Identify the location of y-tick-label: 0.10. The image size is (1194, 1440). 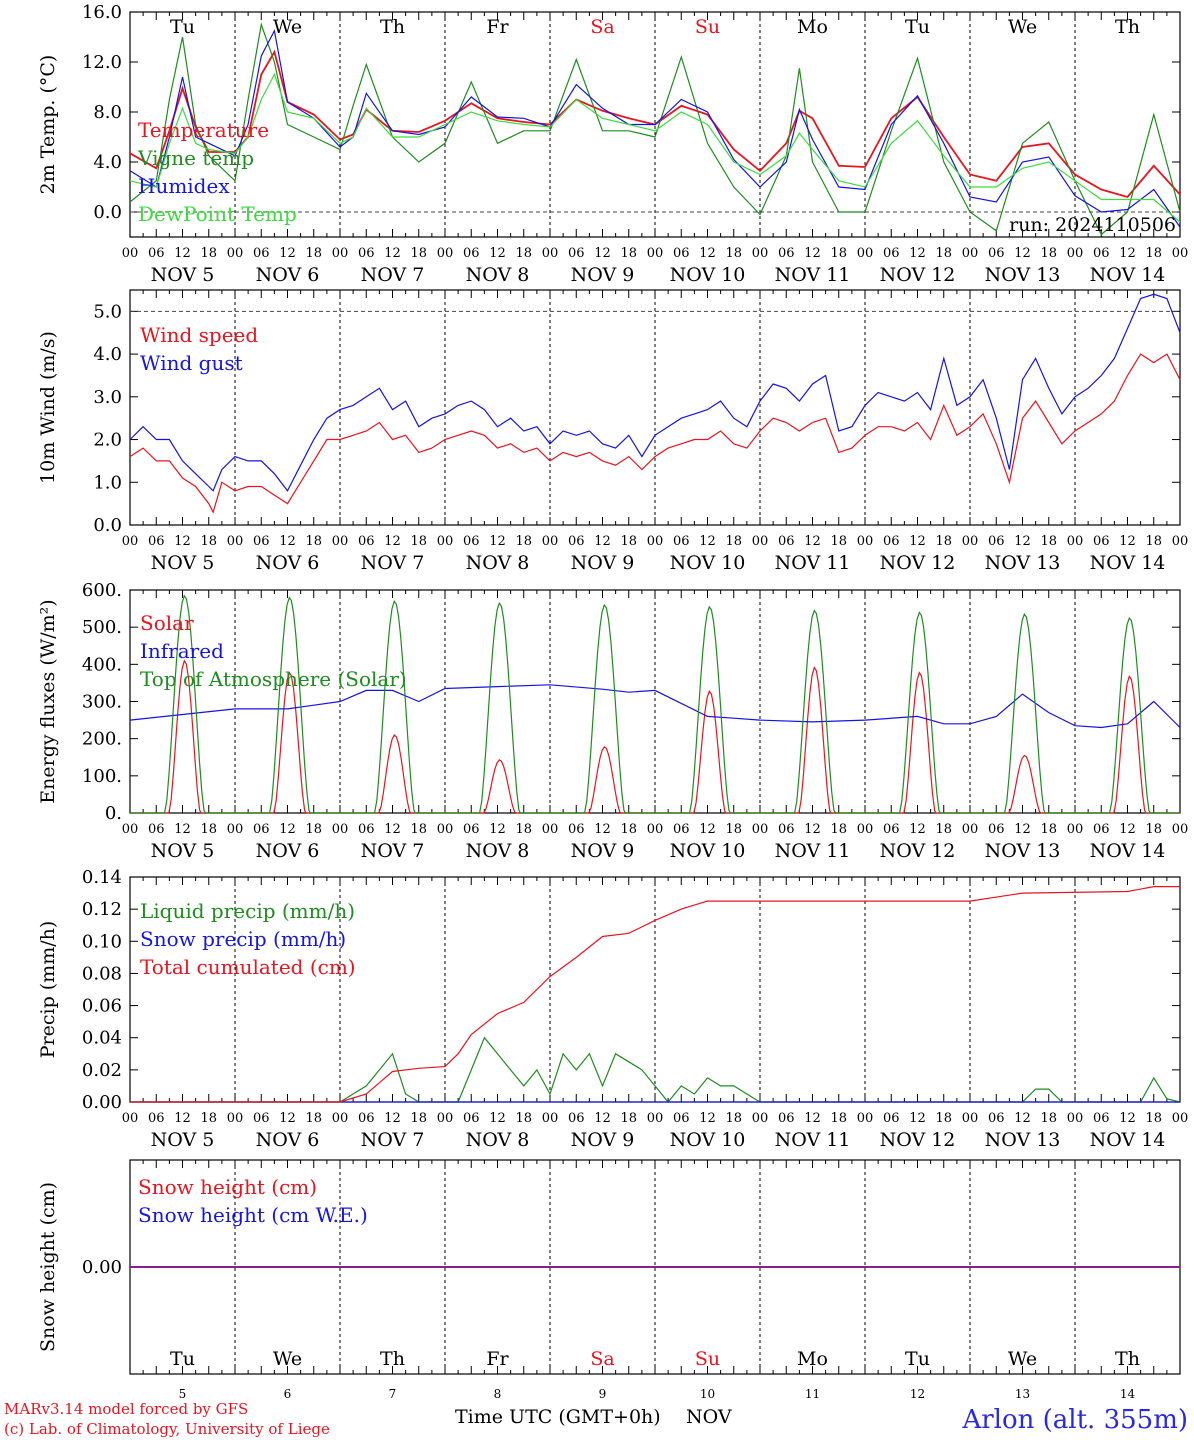
(102, 941).